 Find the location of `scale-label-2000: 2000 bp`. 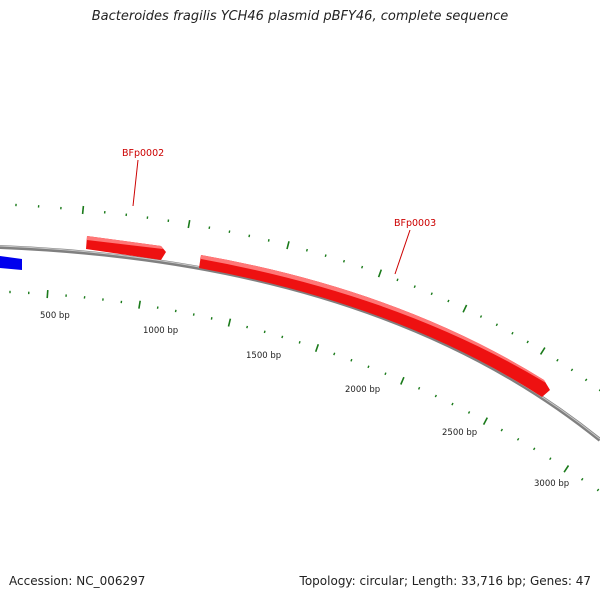

scale-label-2000: 2000 bp is located at coordinates (362, 390).